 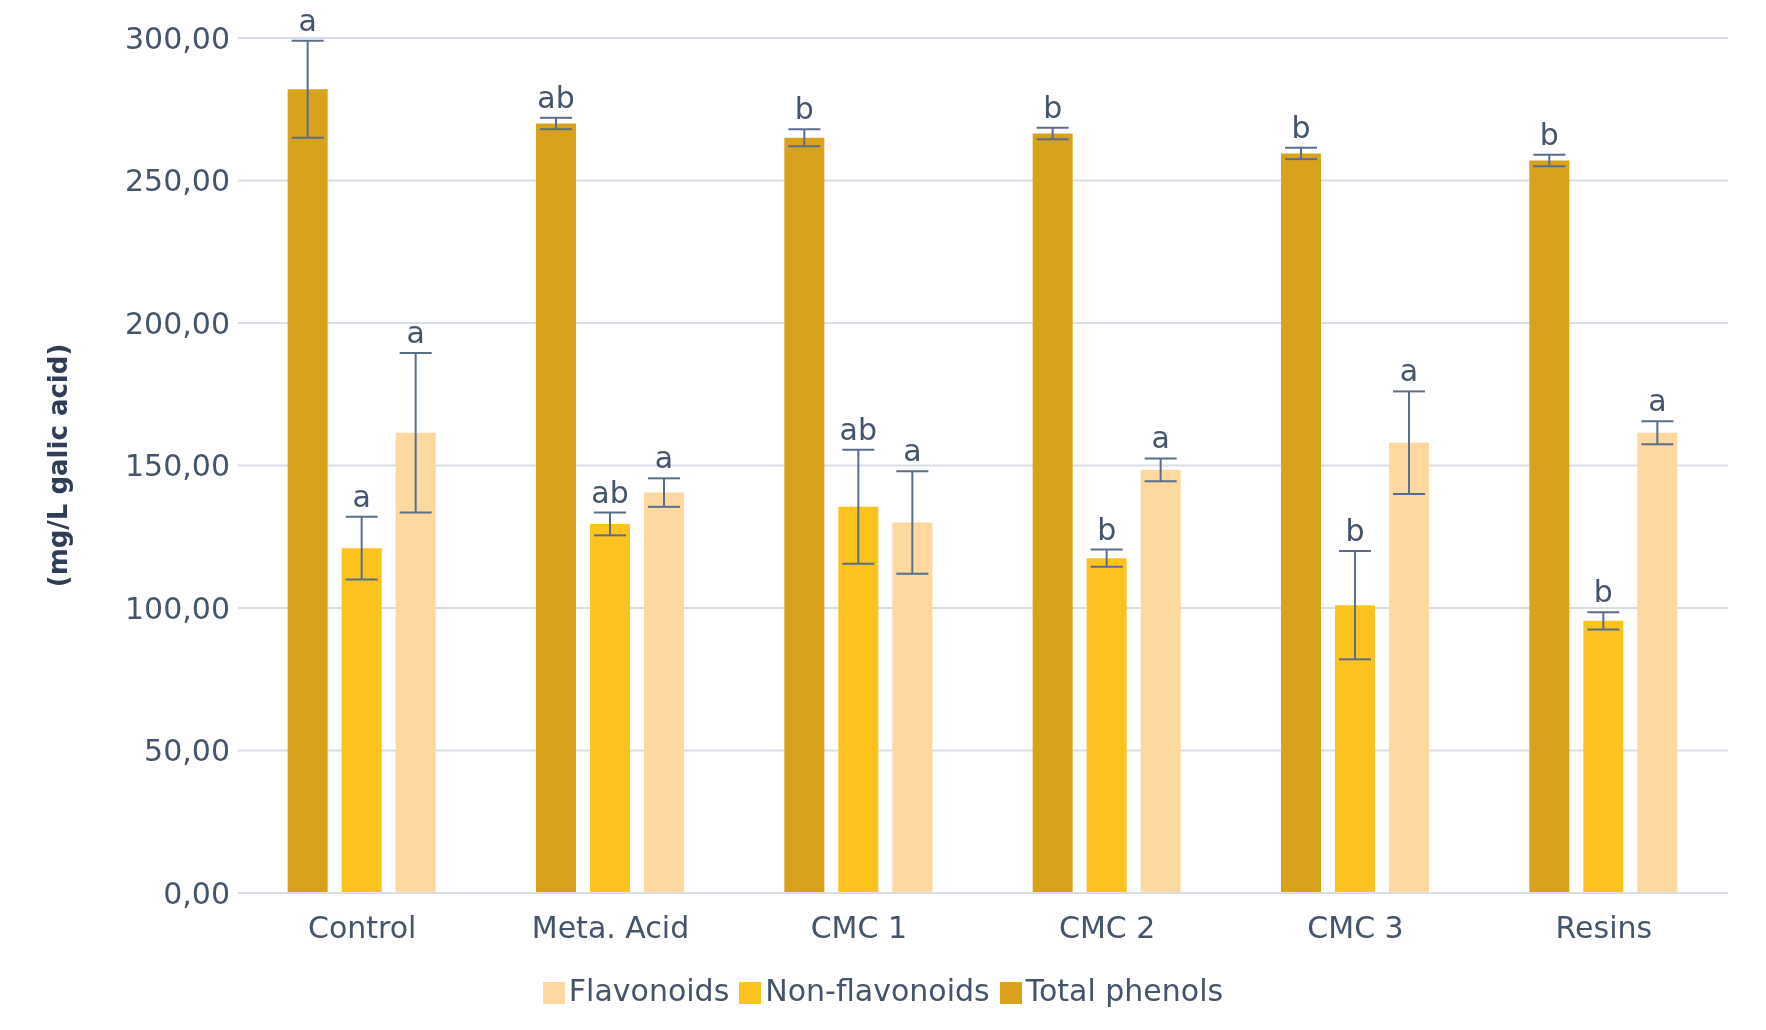 What do you see at coordinates (1124, 990) in the screenshot?
I see `legend-label: Total phenols` at bounding box center [1124, 990].